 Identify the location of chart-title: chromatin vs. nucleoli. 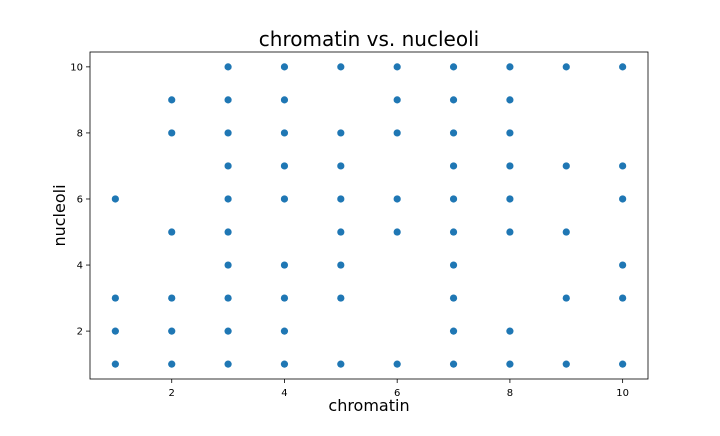
(369, 39).